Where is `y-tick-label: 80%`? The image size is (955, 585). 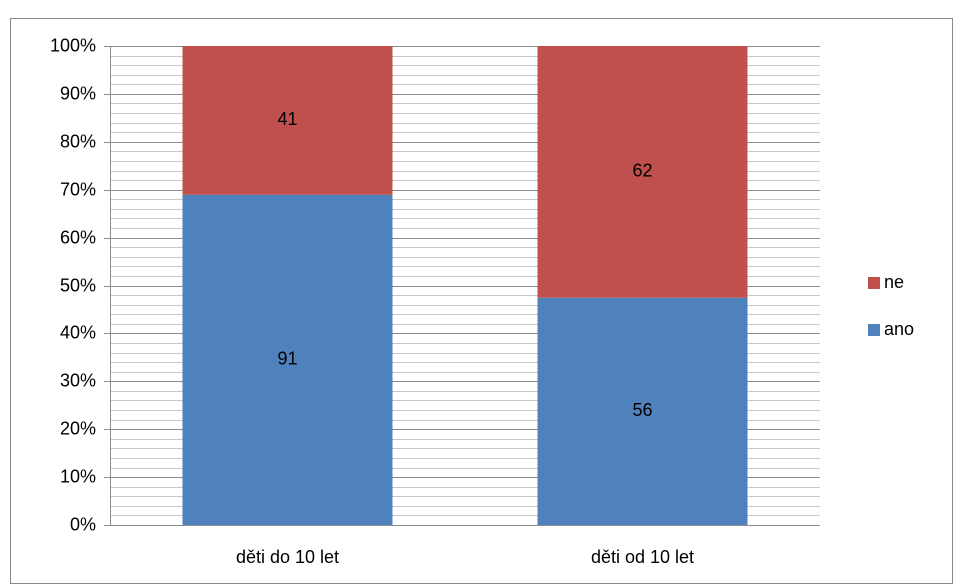 y-tick-label: 80% is located at coordinates (78, 141).